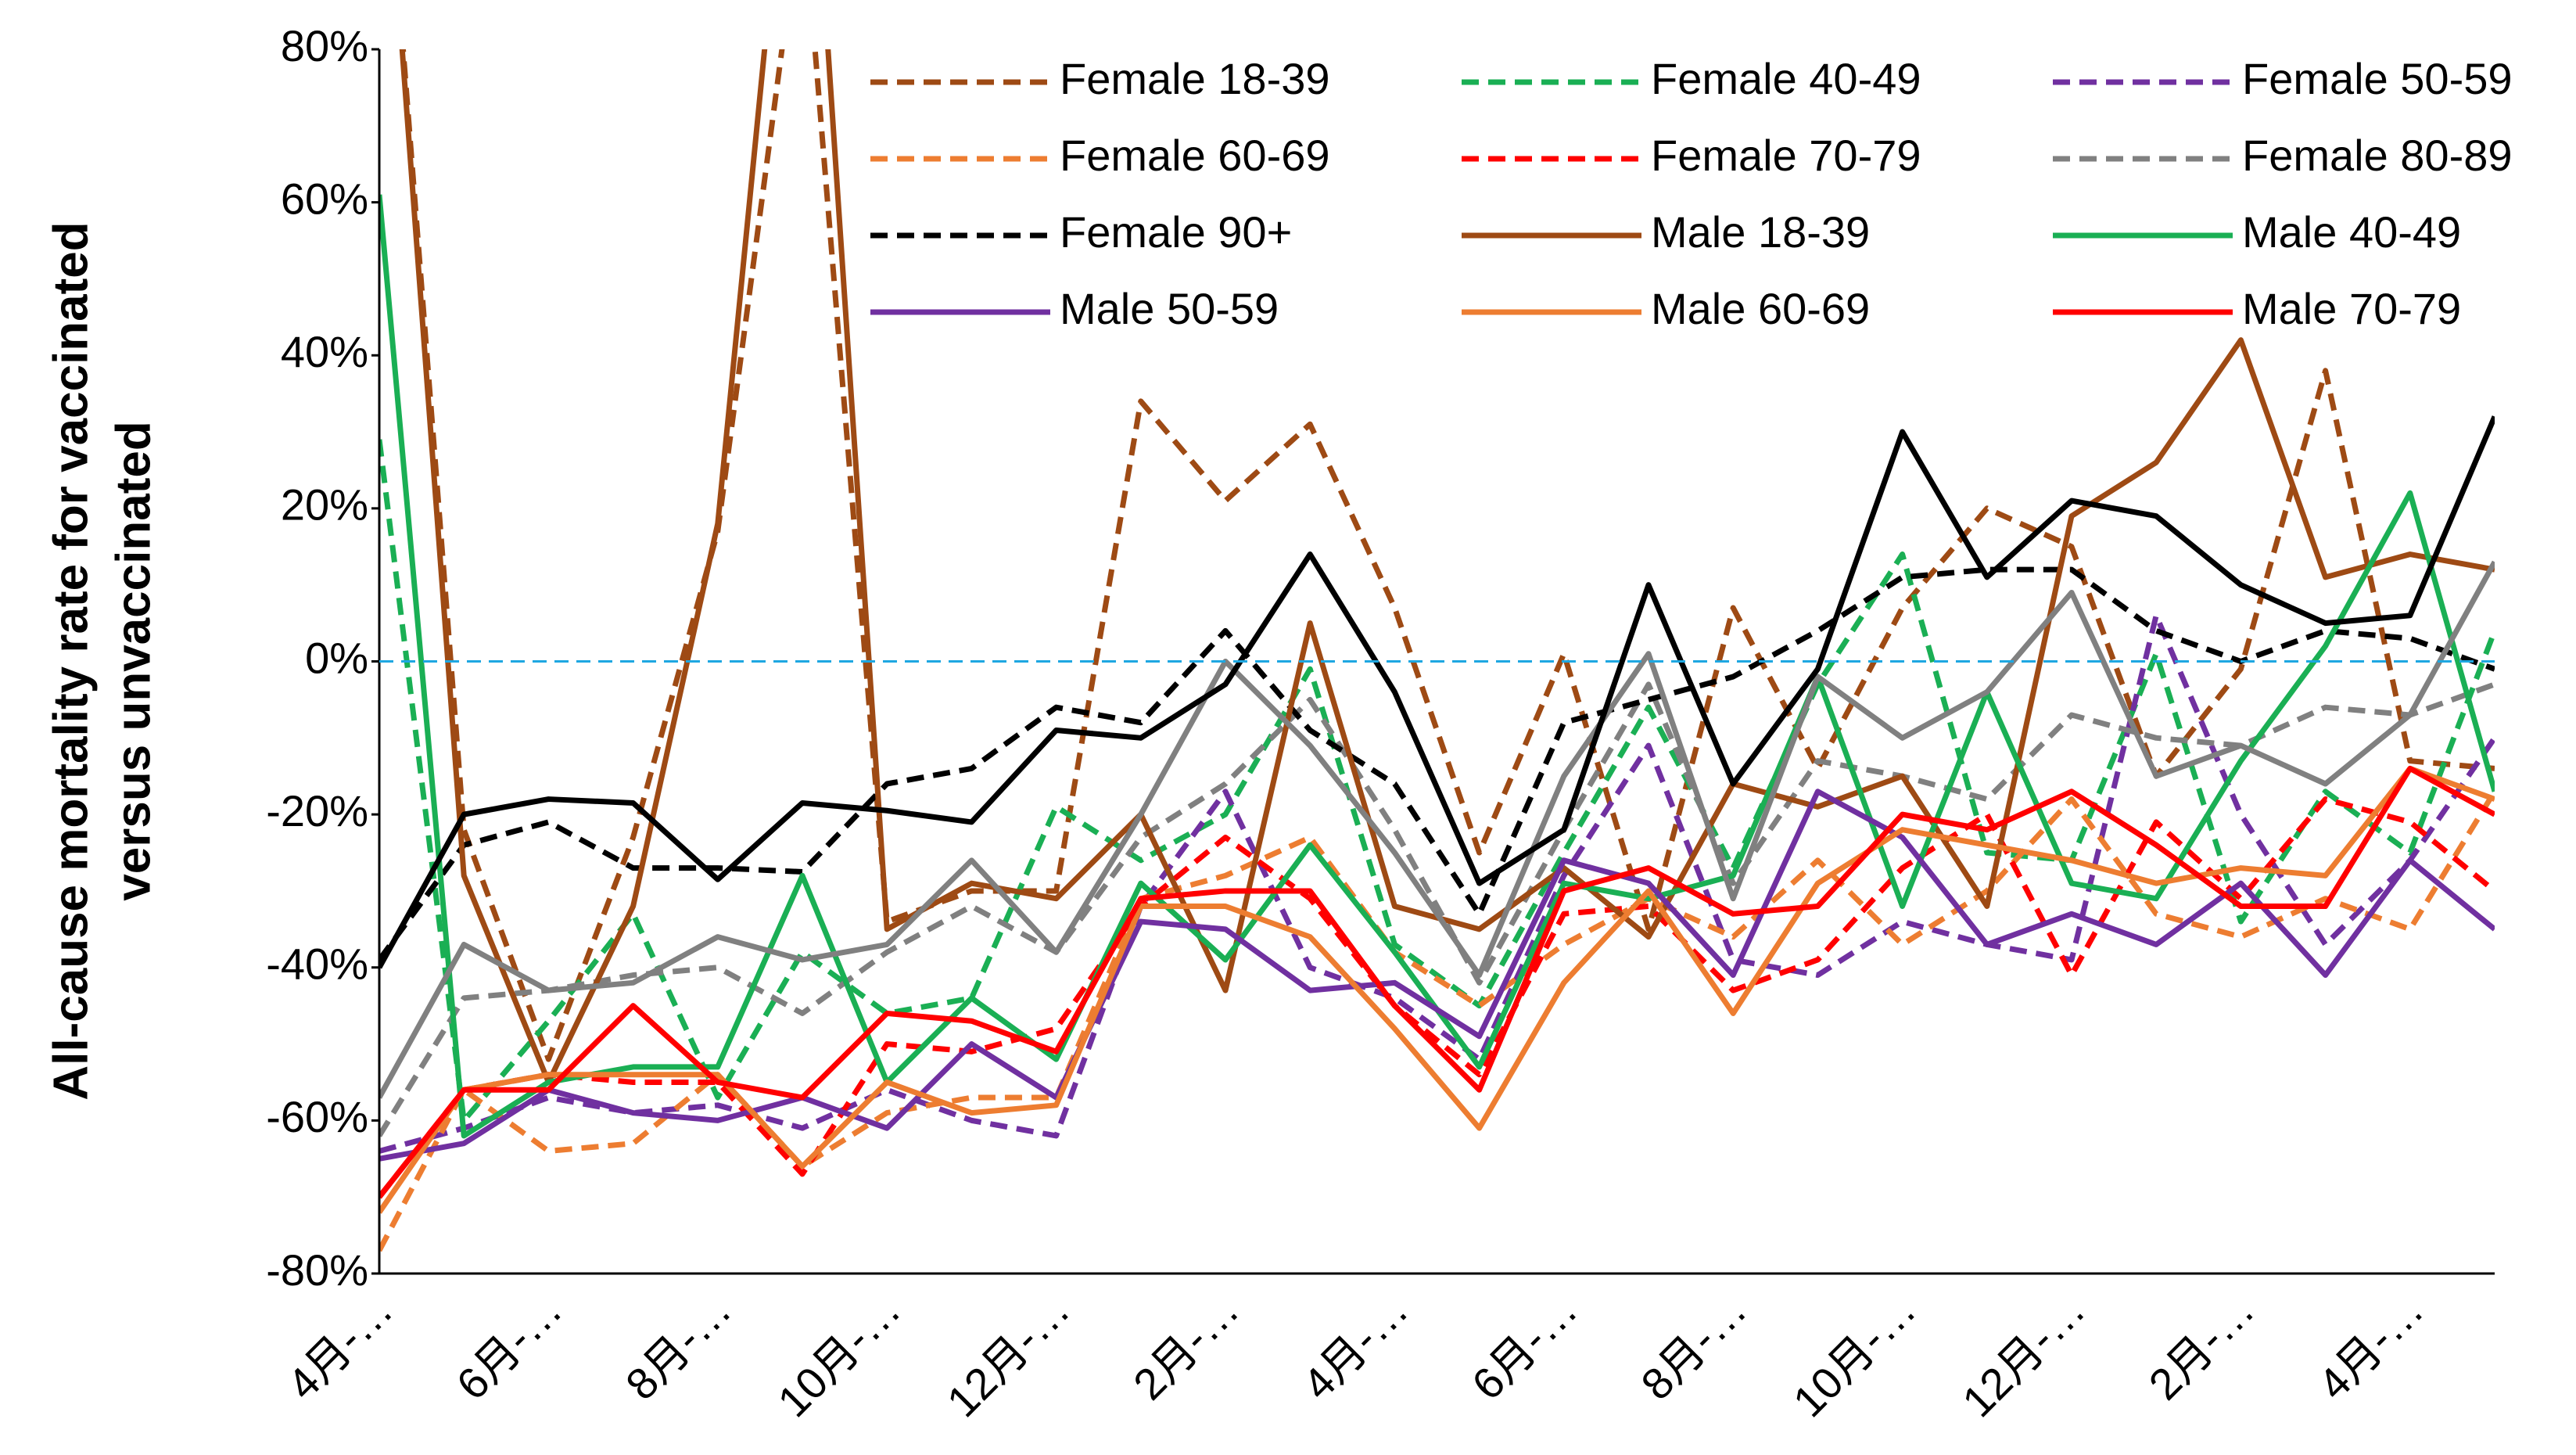 Image resolution: width=2576 pixels, height=1455 pixels. Describe the element at coordinates (1786, 78) in the screenshot. I see `legend-label: Female 40-49` at that location.